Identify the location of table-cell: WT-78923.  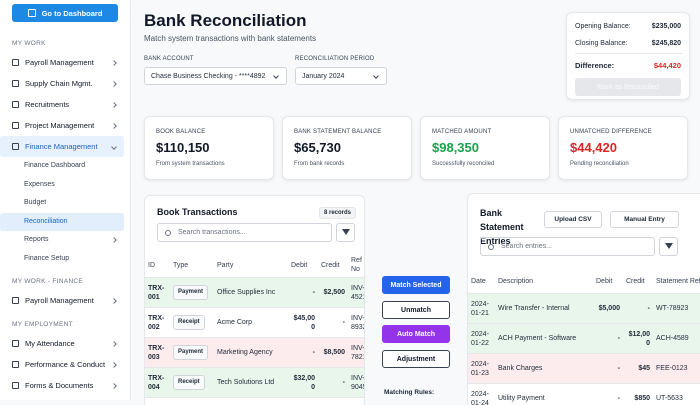
(676, 309).